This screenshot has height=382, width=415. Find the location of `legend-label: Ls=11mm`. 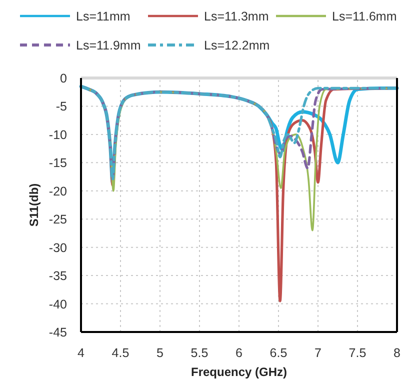

legend-label: Ls=11mm is located at coordinates (103, 17).